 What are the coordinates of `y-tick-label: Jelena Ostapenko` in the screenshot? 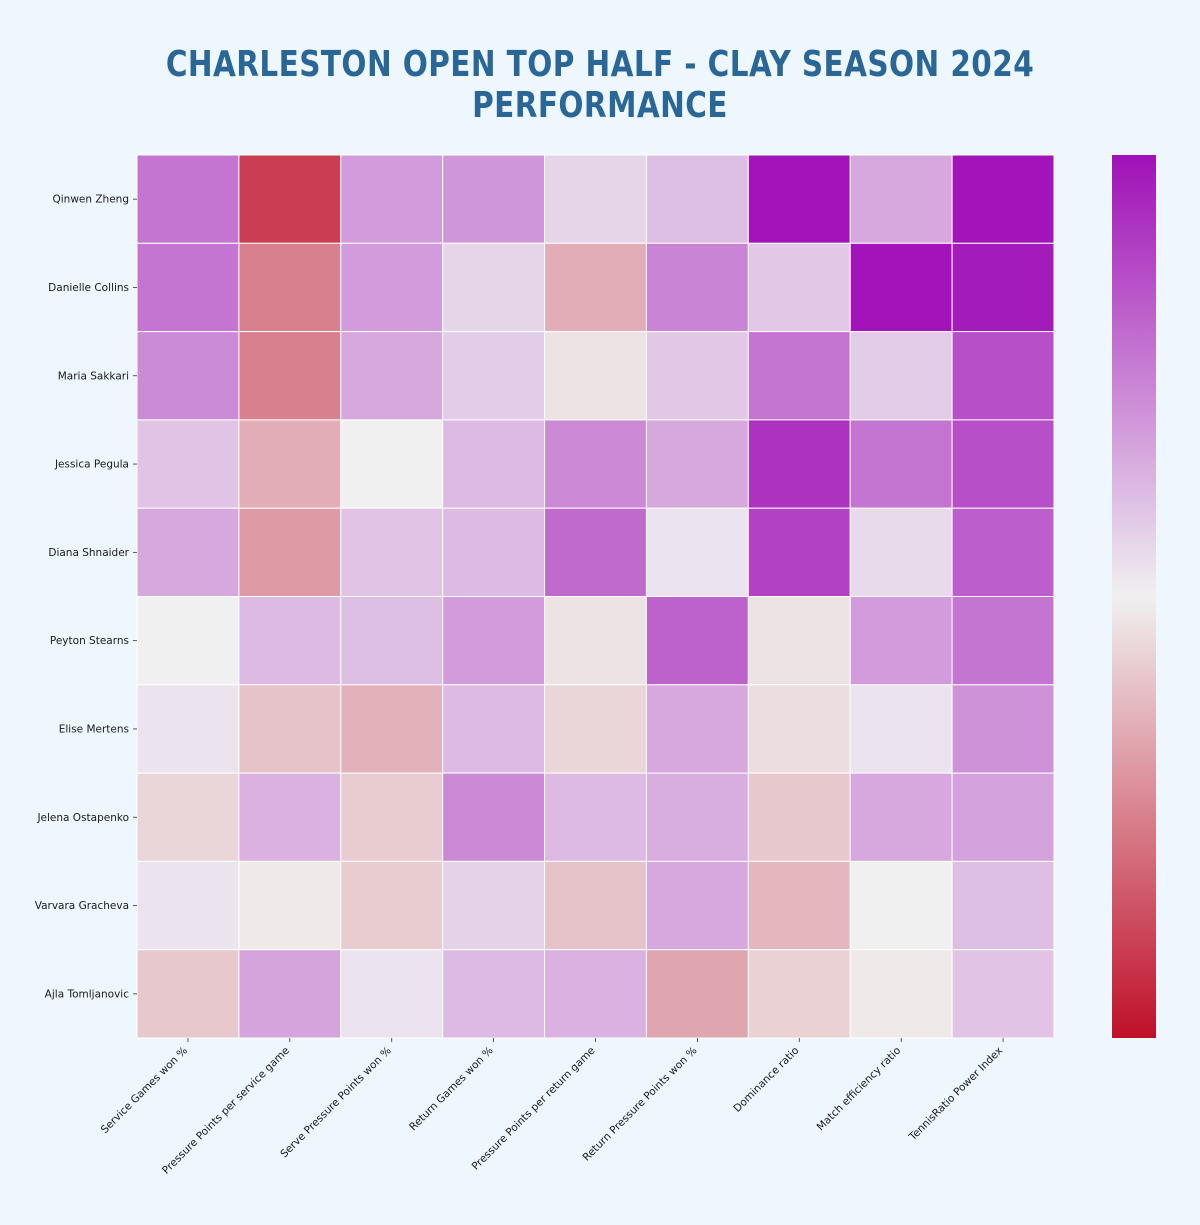 It's located at (82, 818).